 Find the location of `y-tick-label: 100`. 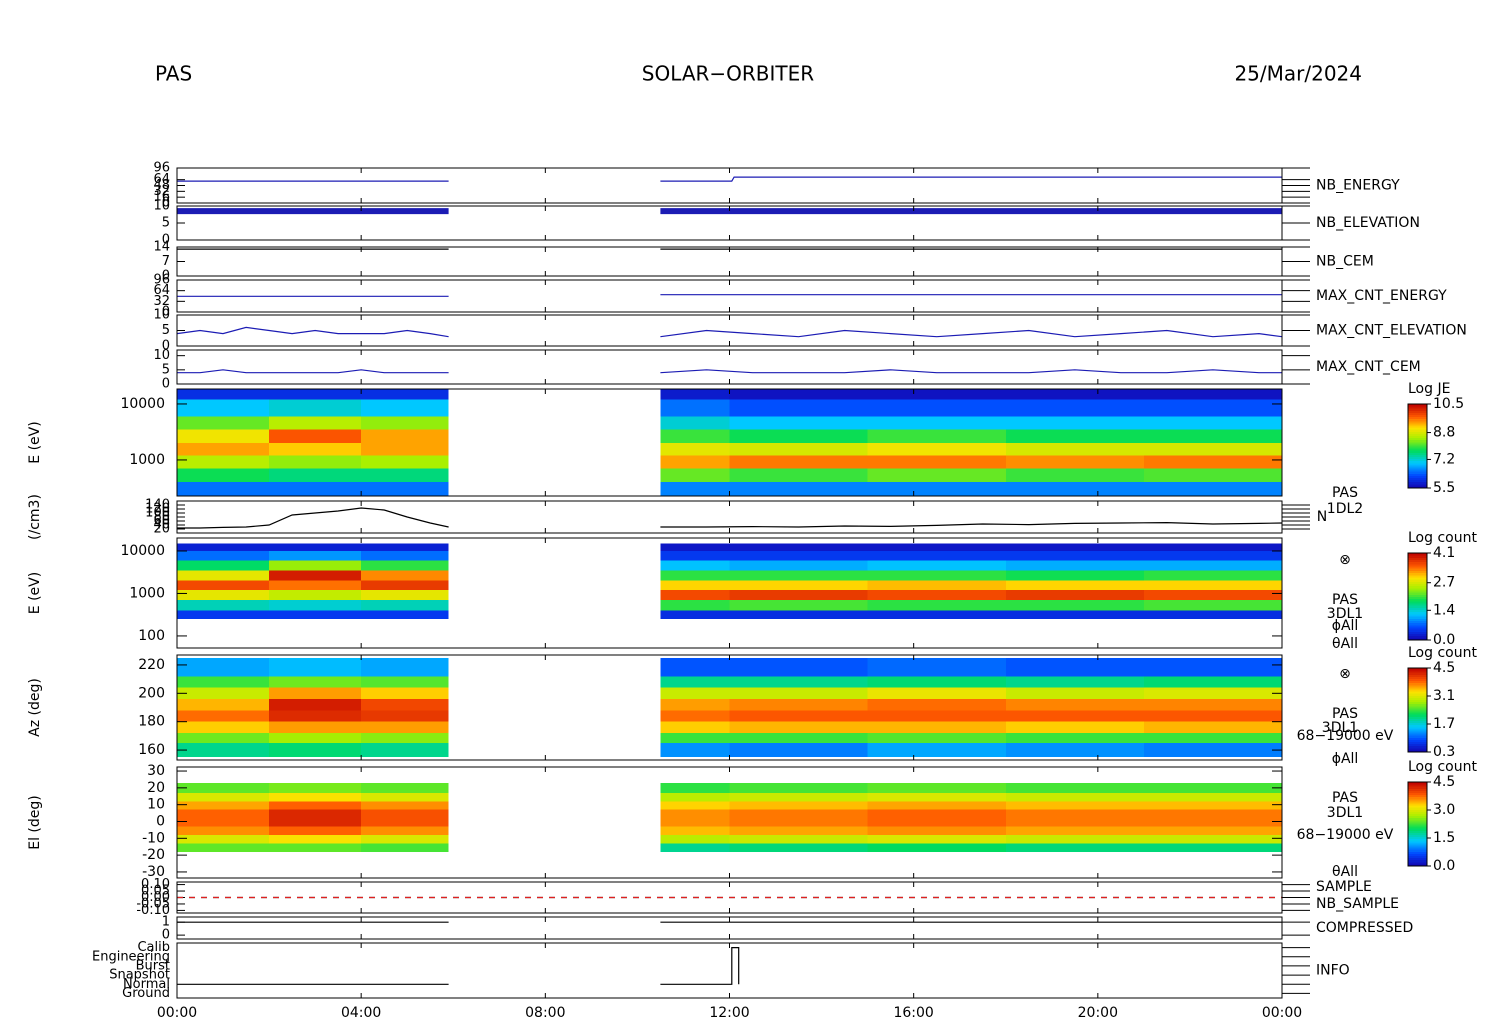

y-tick-label: 100 is located at coordinates (151, 636).